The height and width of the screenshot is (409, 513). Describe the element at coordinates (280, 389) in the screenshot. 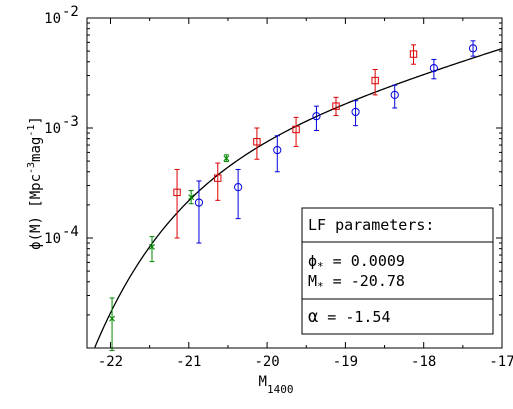

I see `x-axis-label-subscript: 1400` at that location.